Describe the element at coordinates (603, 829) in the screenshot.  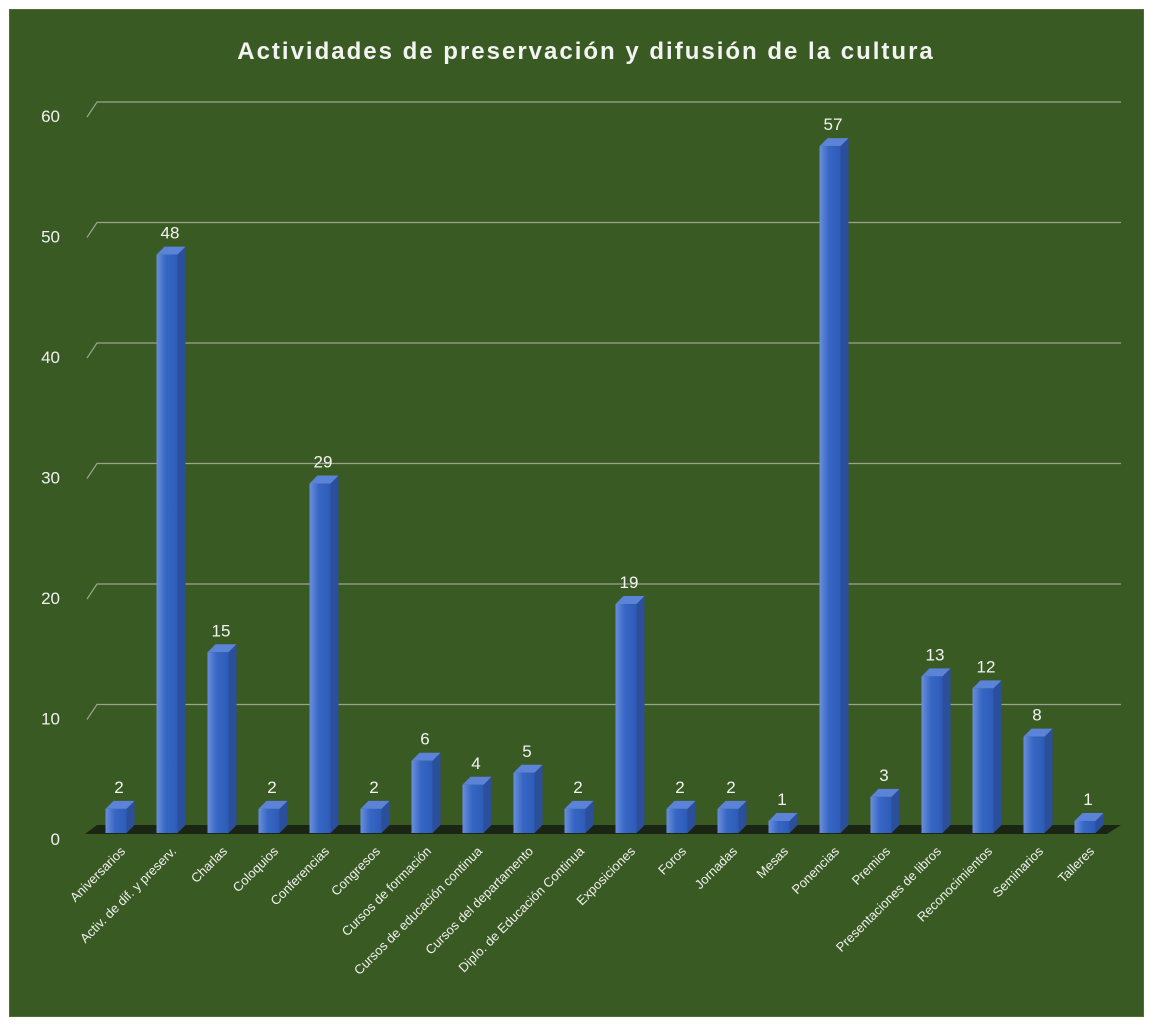
I see `chart-floor` at that location.